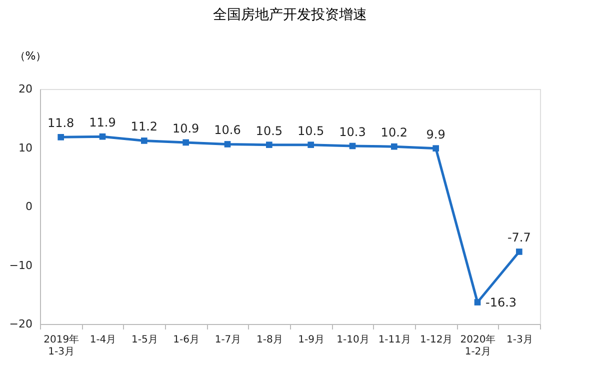  What do you see at coordinates (290, 15) in the screenshot?
I see `chart-title: 全国房地产开发投资增速` at bounding box center [290, 15].